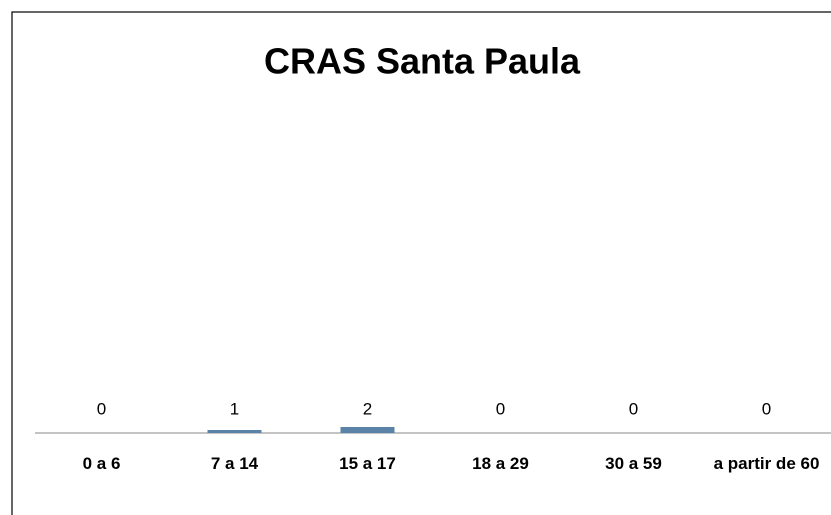 Image resolution: width=831 pixels, height=515 pixels. I want to click on x-tick-label: 30 a 59, so click(633, 463).